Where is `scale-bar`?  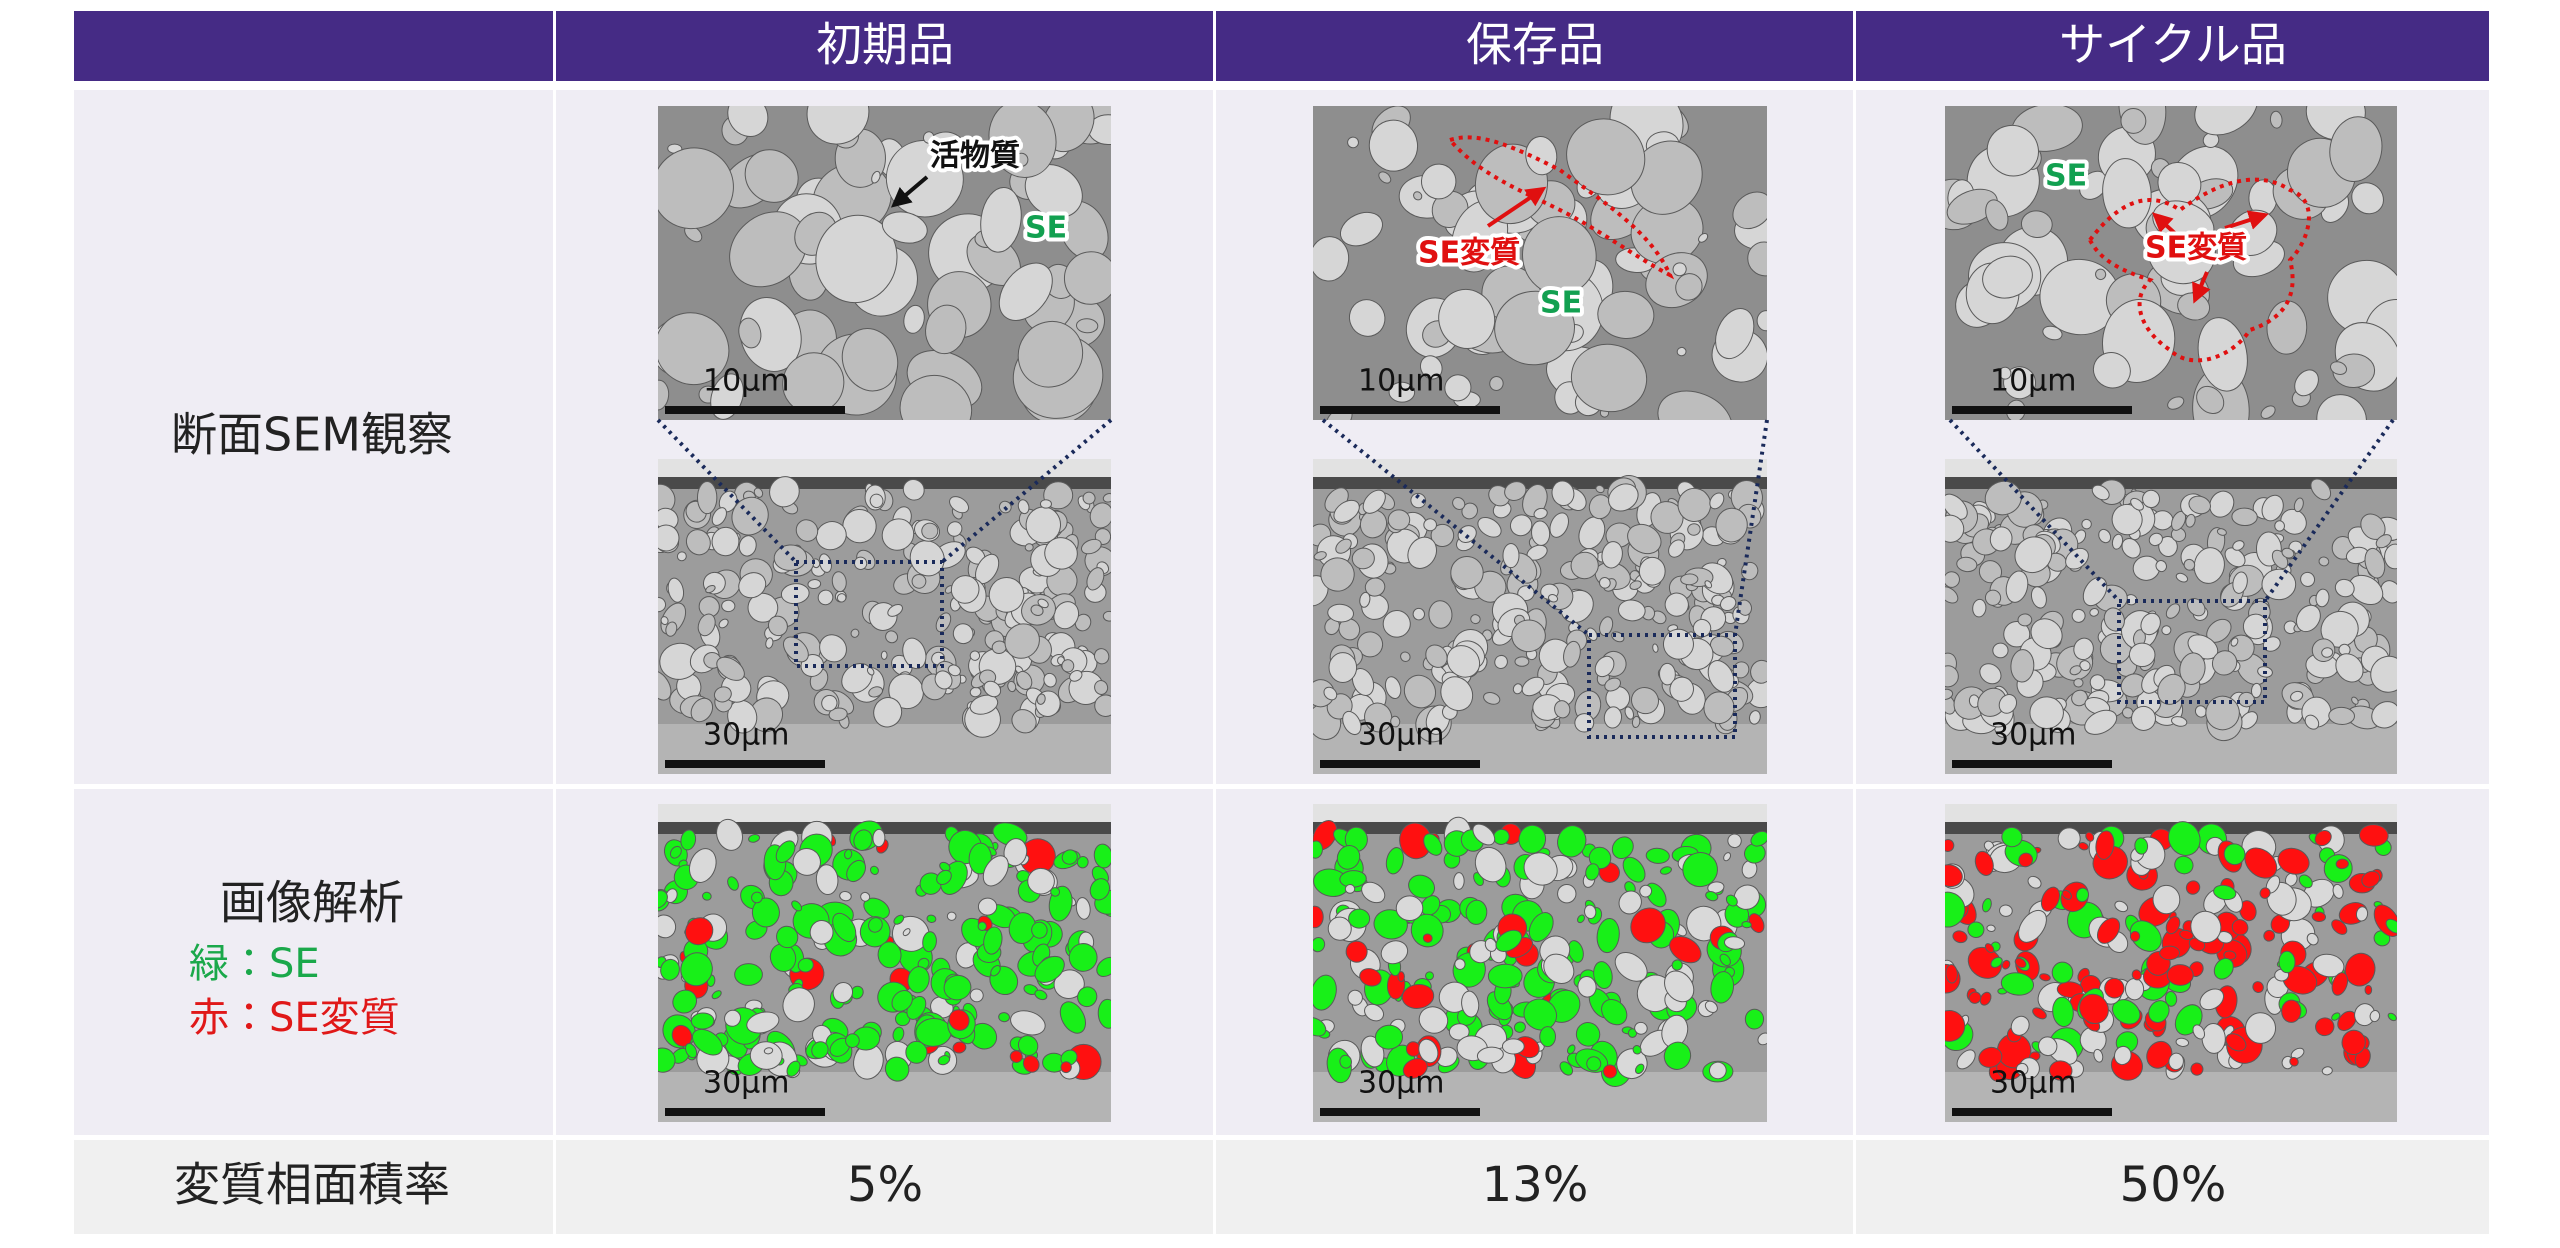
scale-bar is located at coordinates (2032, 764).